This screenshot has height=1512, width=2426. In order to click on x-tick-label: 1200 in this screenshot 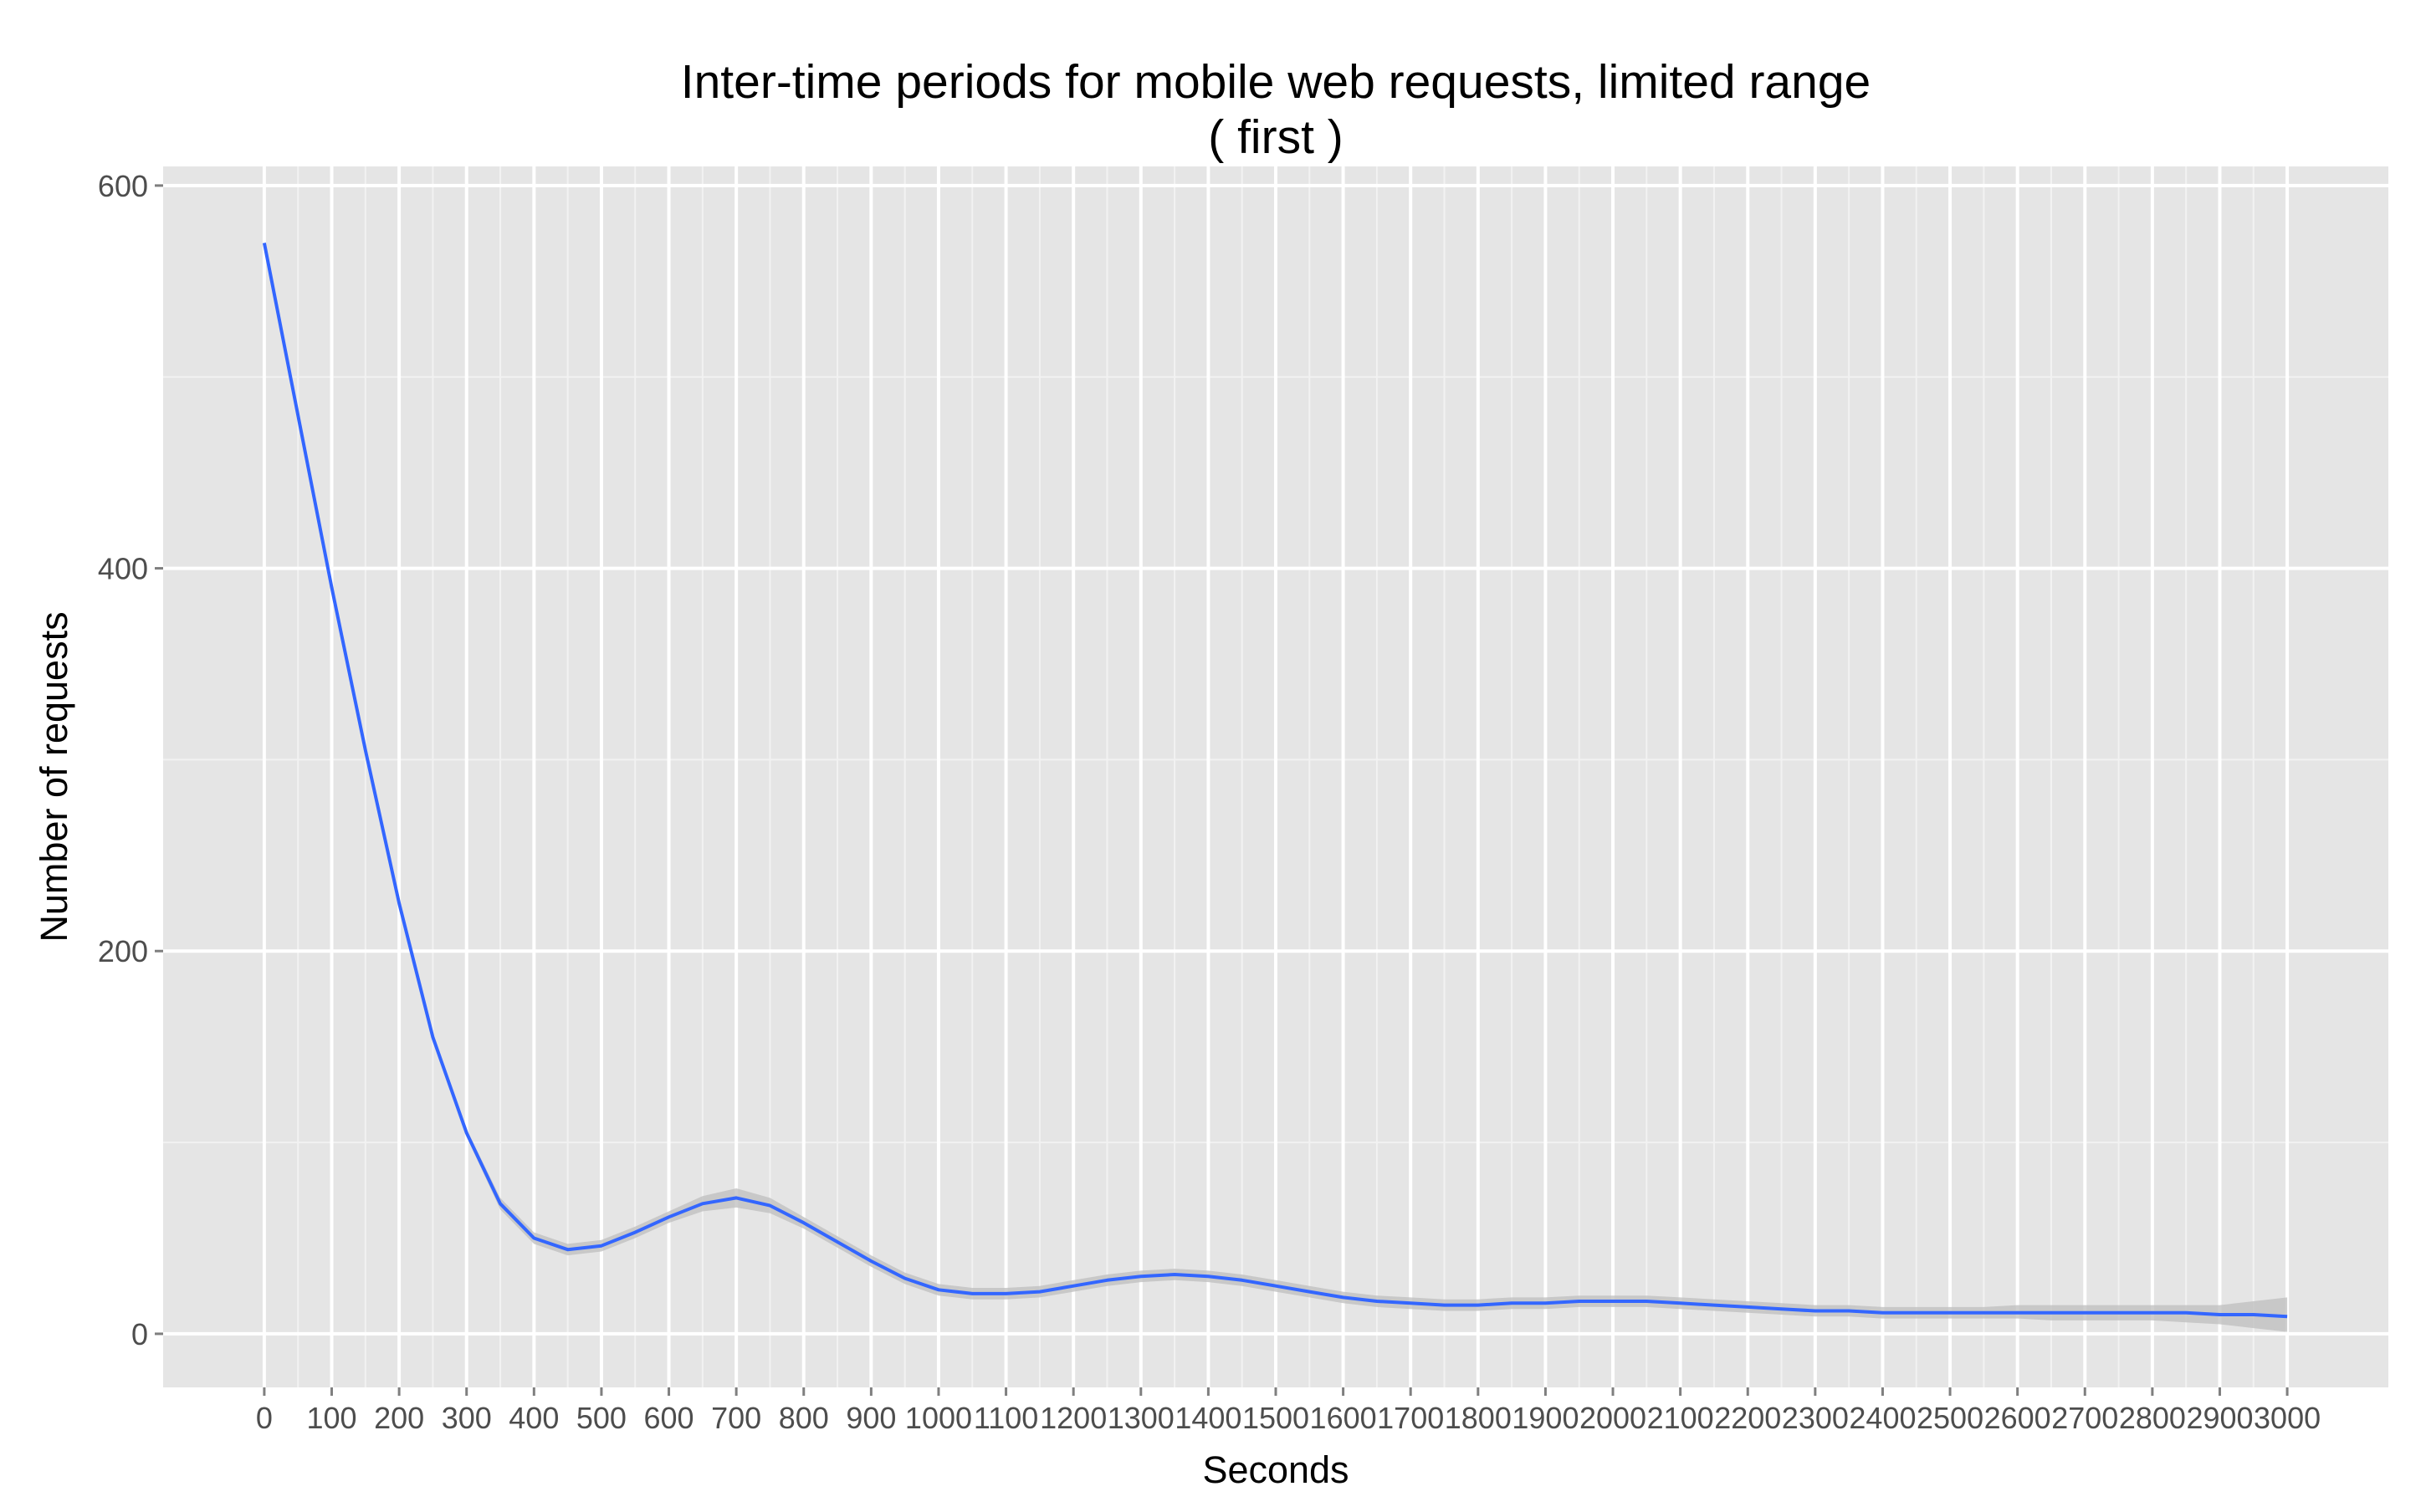, I will do `click(1073, 1418)`.